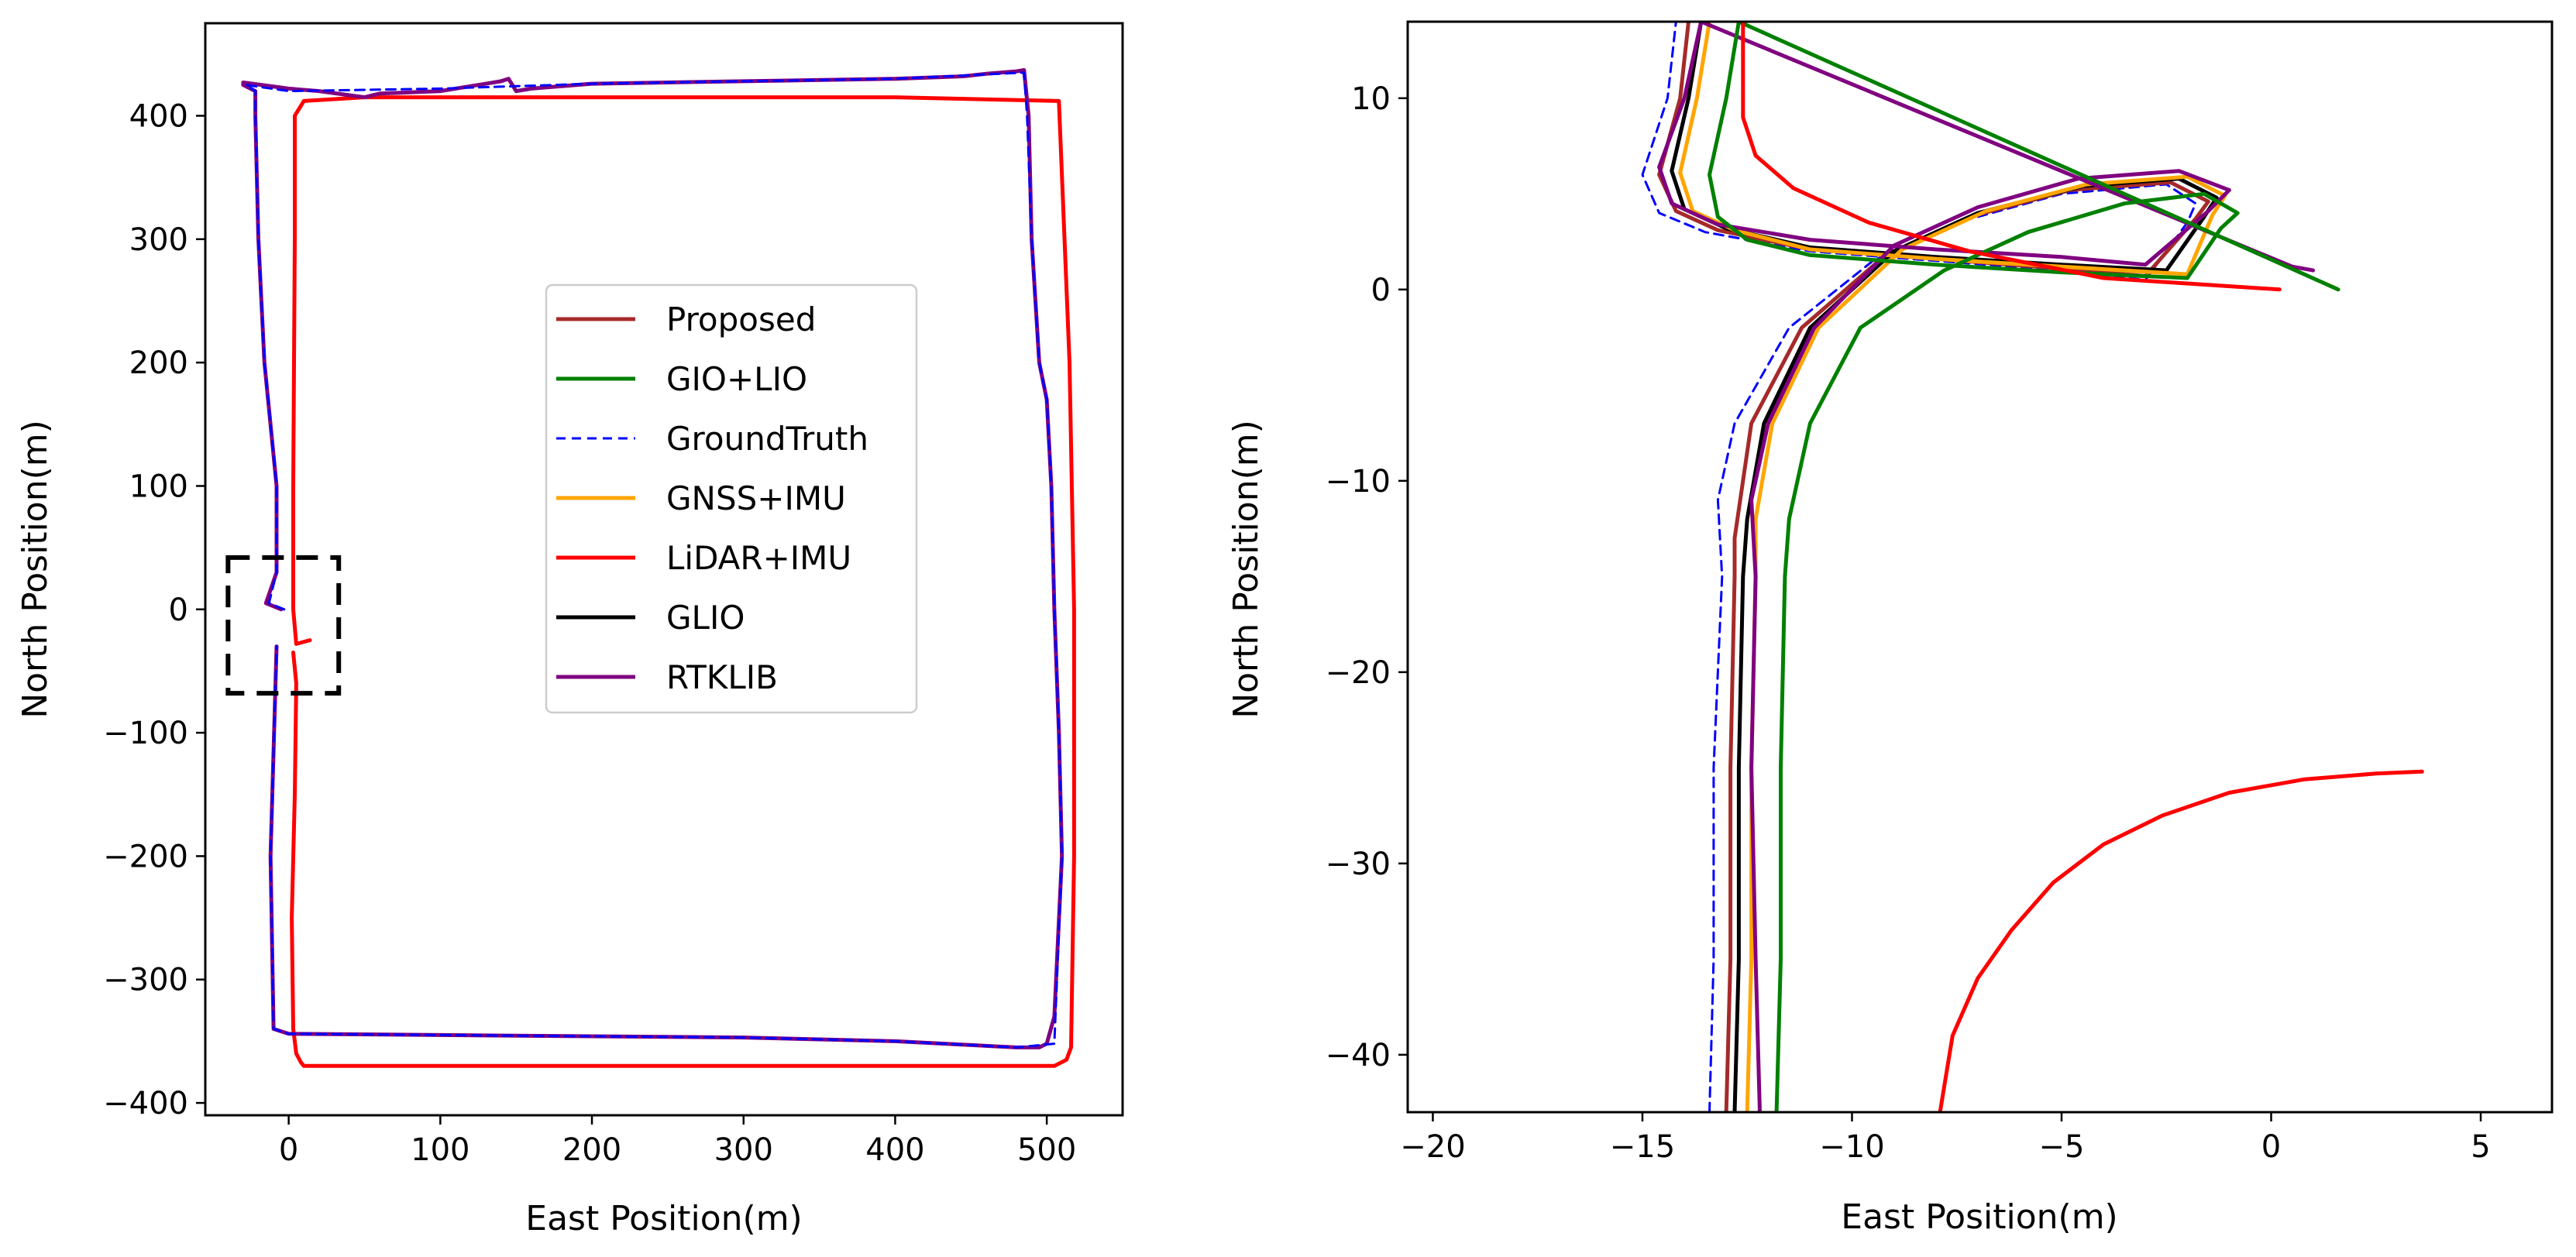 Image resolution: width=2576 pixels, height=1257 pixels. I want to click on zoom-y-tick-label: −30, so click(1358, 864).